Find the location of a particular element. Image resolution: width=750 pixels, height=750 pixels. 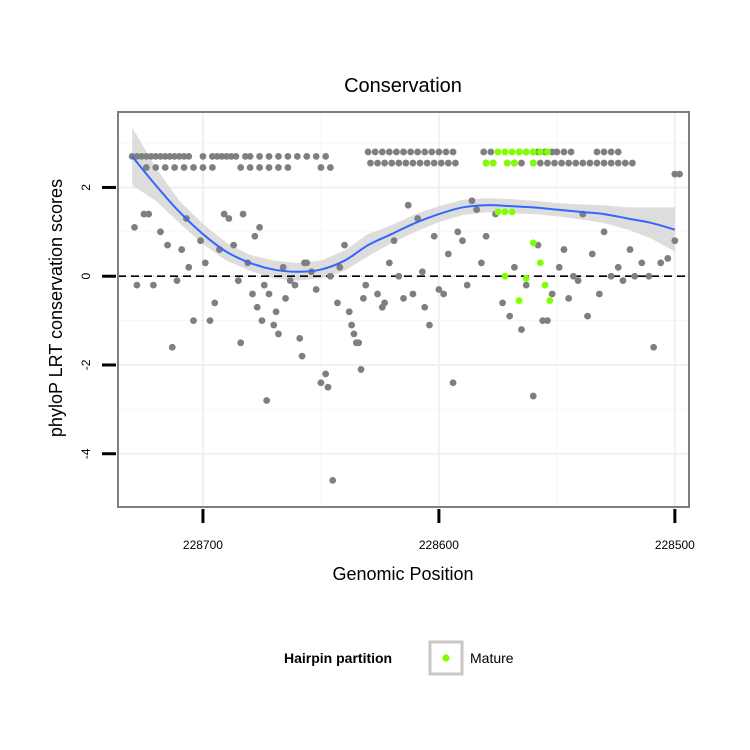

legend-key-mature is located at coordinates (446, 658).